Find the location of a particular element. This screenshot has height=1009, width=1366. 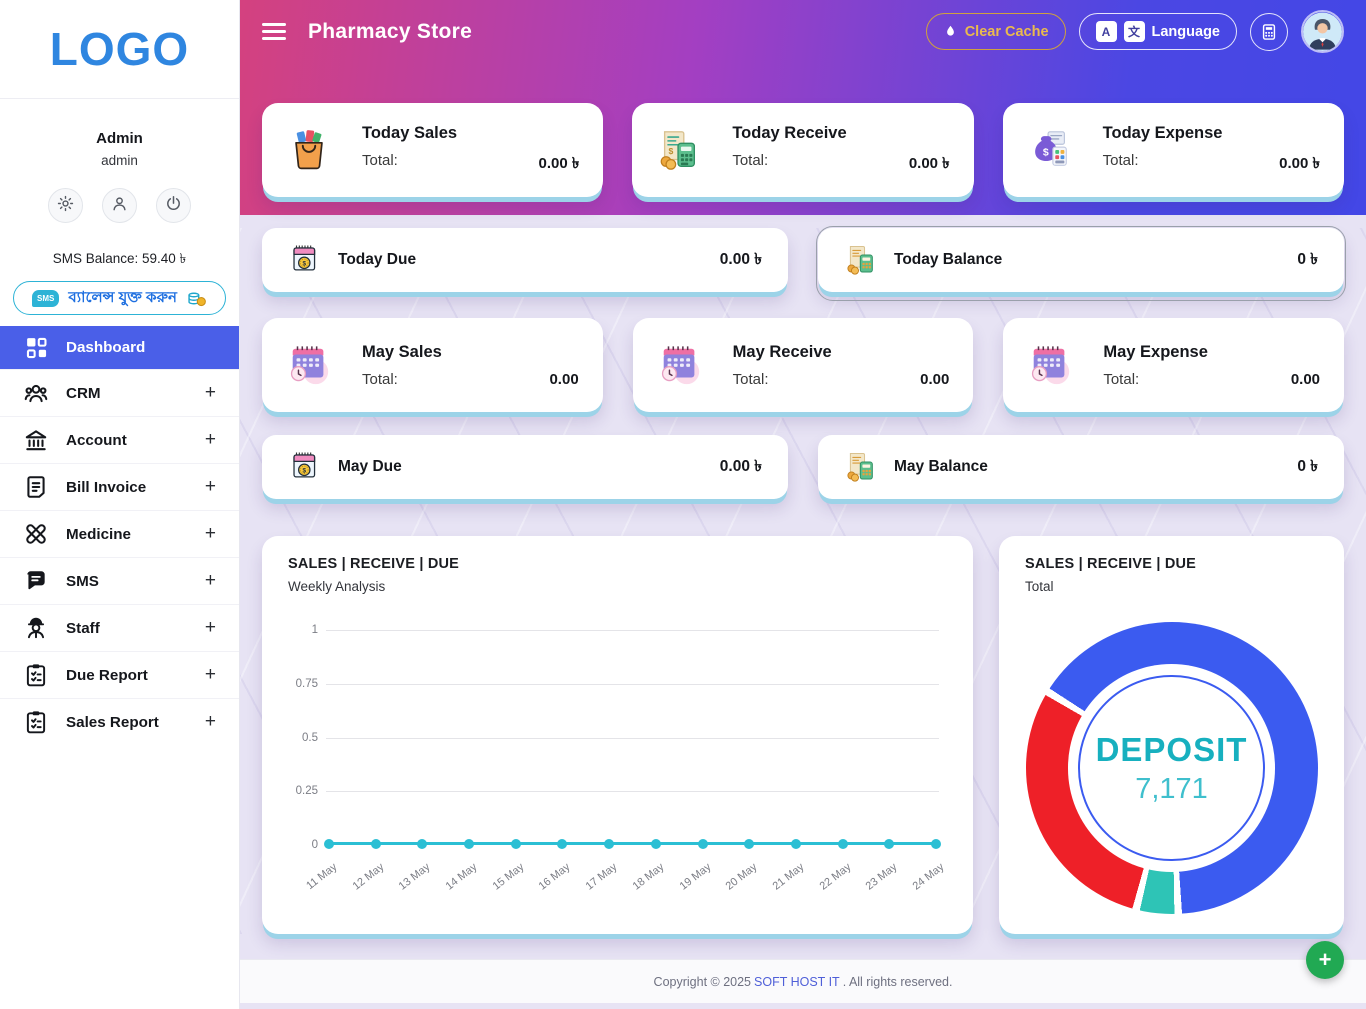

x-tick-label: 16 May is located at coordinates (555, 877).